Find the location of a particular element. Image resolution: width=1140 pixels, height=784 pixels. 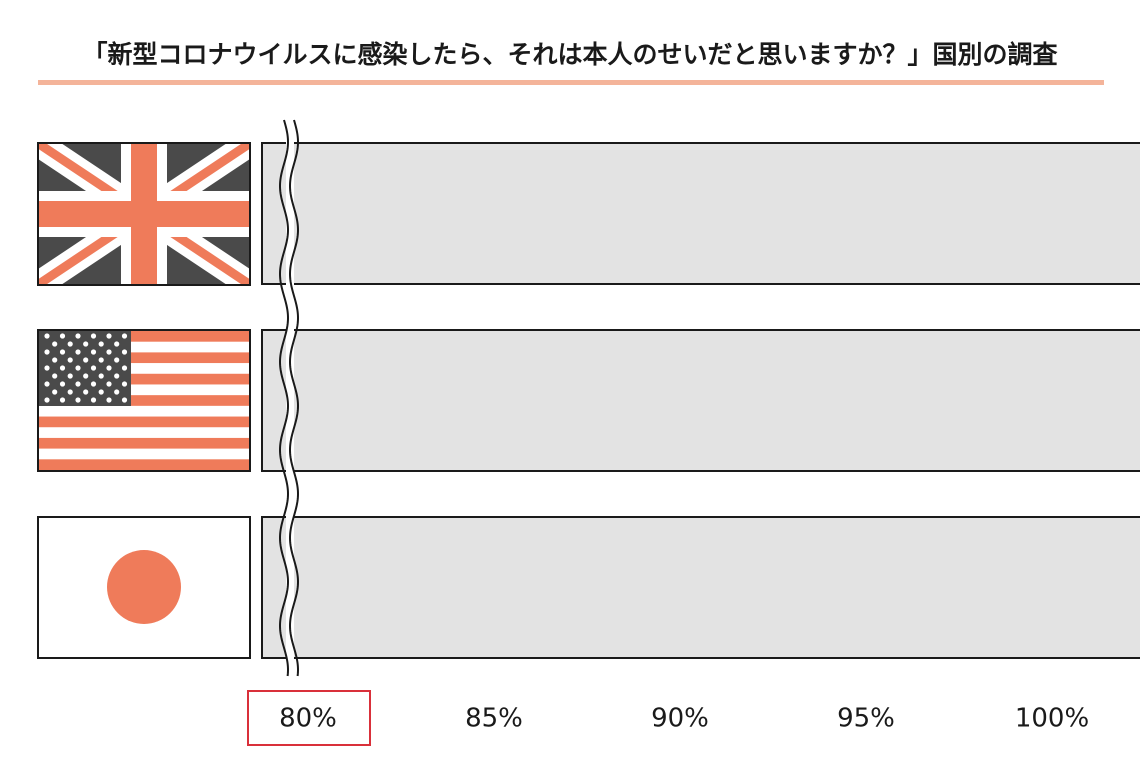

flag-japan-disc is located at coordinates (144, 587).